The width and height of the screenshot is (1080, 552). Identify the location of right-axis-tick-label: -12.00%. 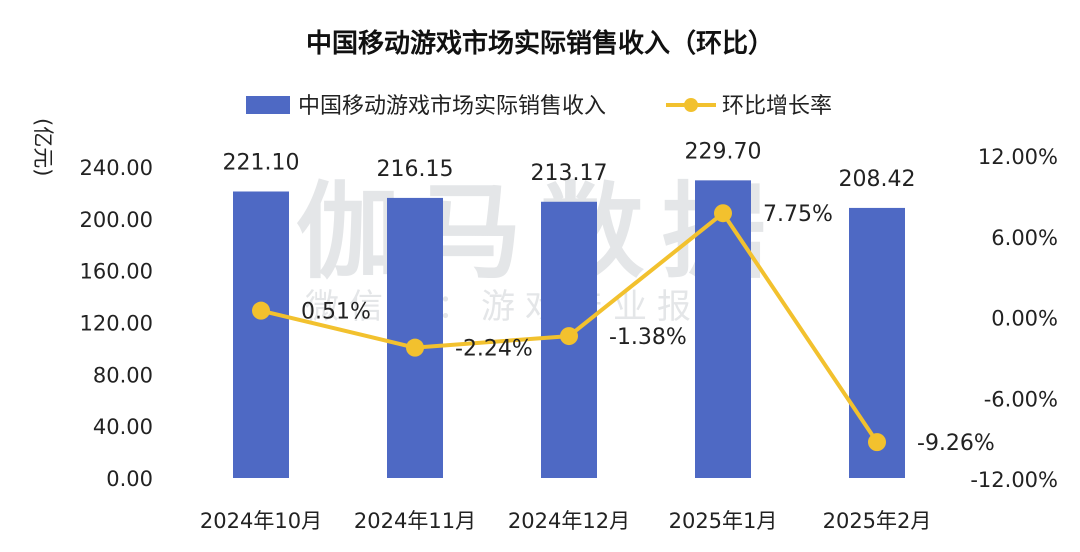
(1014, 480).